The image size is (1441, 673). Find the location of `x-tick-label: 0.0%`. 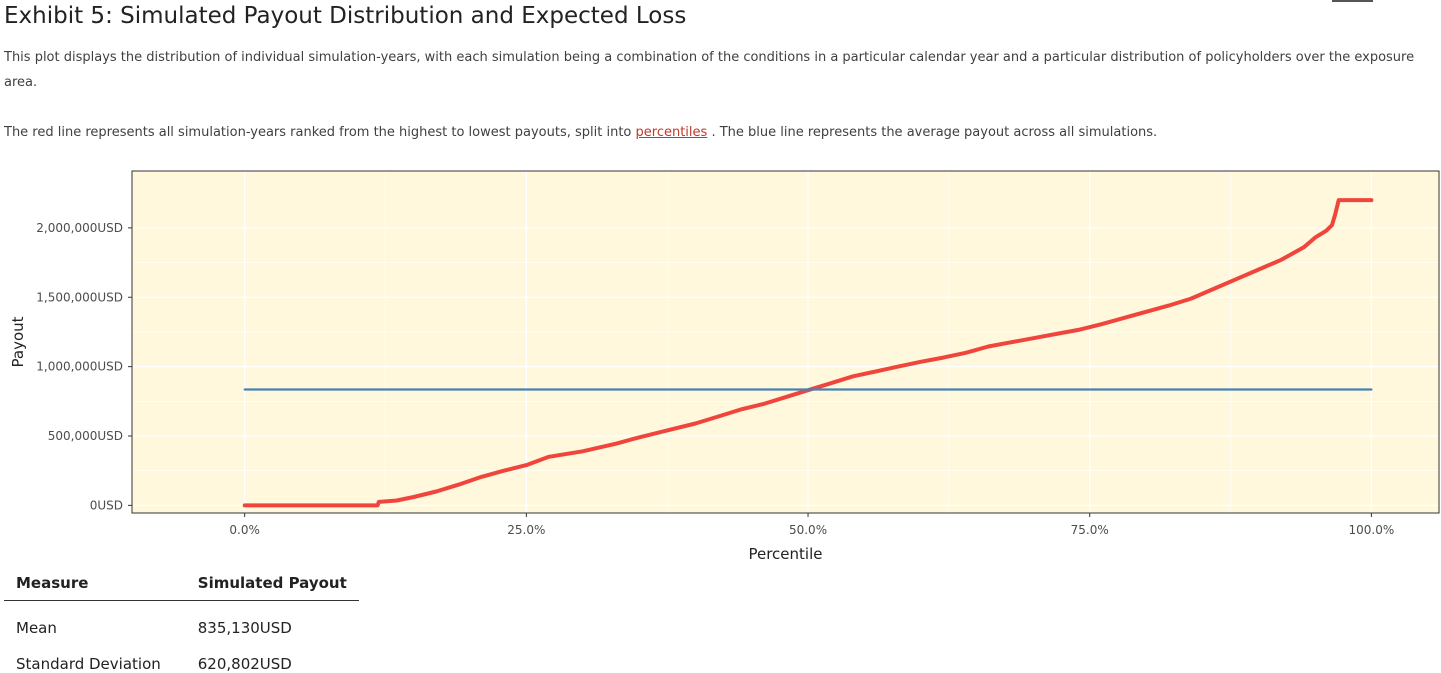

x-tick-label: 0.0% is located at coordinates (244, 530).